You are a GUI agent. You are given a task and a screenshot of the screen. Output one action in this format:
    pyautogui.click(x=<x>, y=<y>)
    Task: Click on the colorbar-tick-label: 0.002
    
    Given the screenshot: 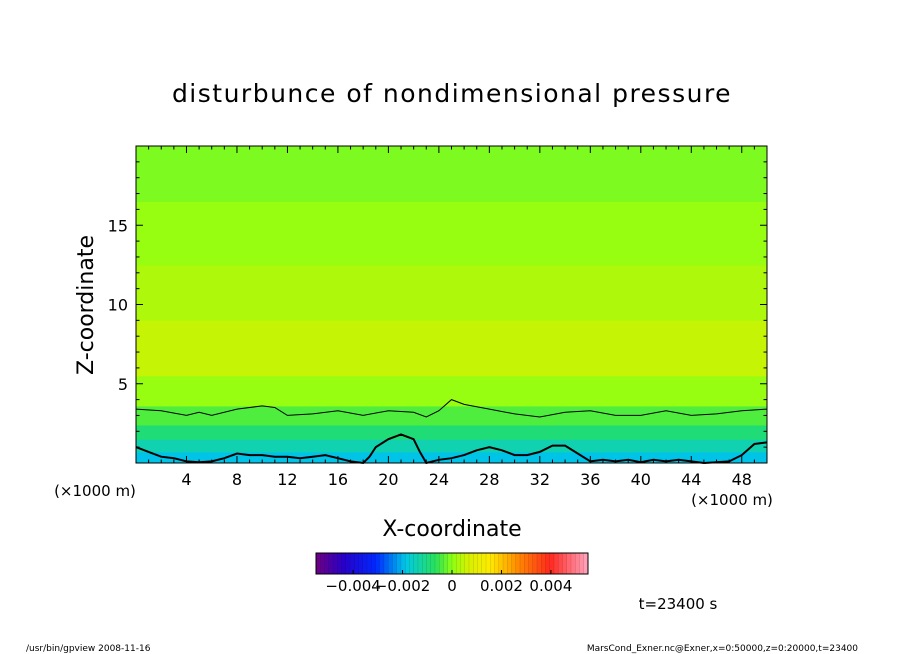 What is the action you would take?
    pyautogui.click(x=501, y=586)
    